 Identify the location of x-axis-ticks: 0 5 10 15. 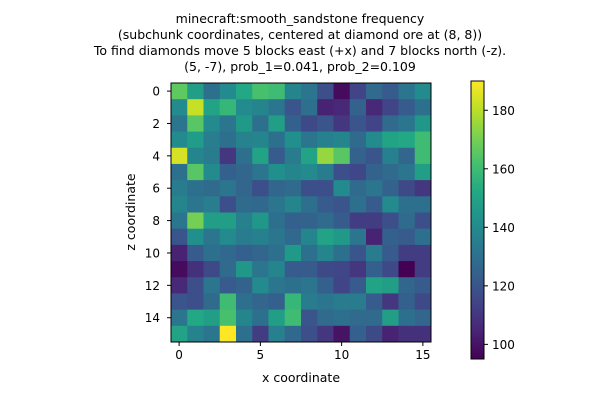
(303, 352).